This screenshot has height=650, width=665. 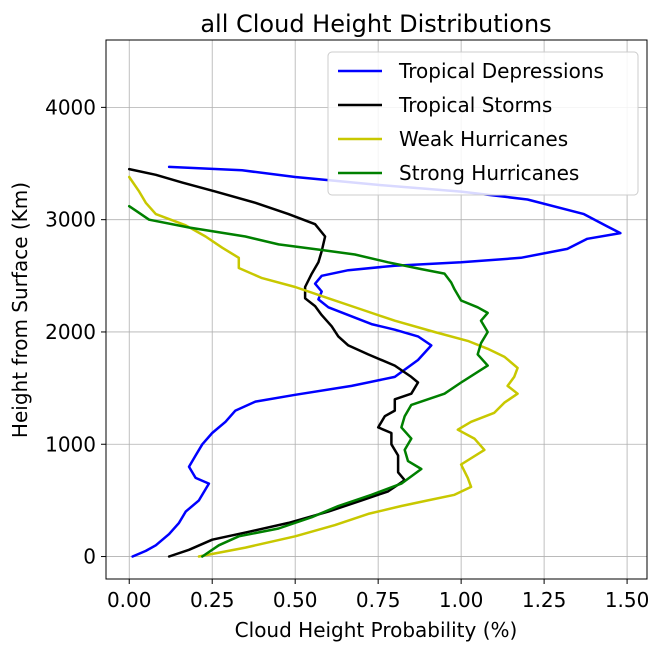 I want to click on legend-label-1: Tropical Storms, so click(x=475, y=105).